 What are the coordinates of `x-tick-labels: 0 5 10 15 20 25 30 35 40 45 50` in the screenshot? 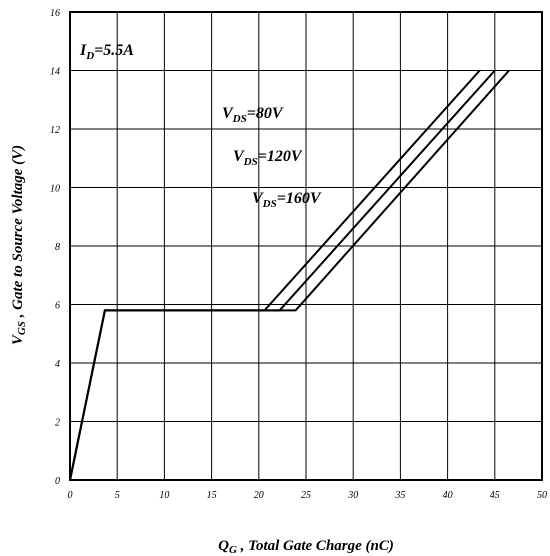 It's located at (308, 495).